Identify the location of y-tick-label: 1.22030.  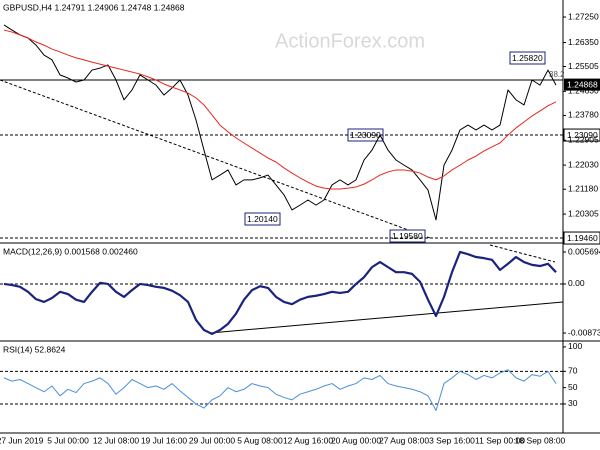
(583, 164).